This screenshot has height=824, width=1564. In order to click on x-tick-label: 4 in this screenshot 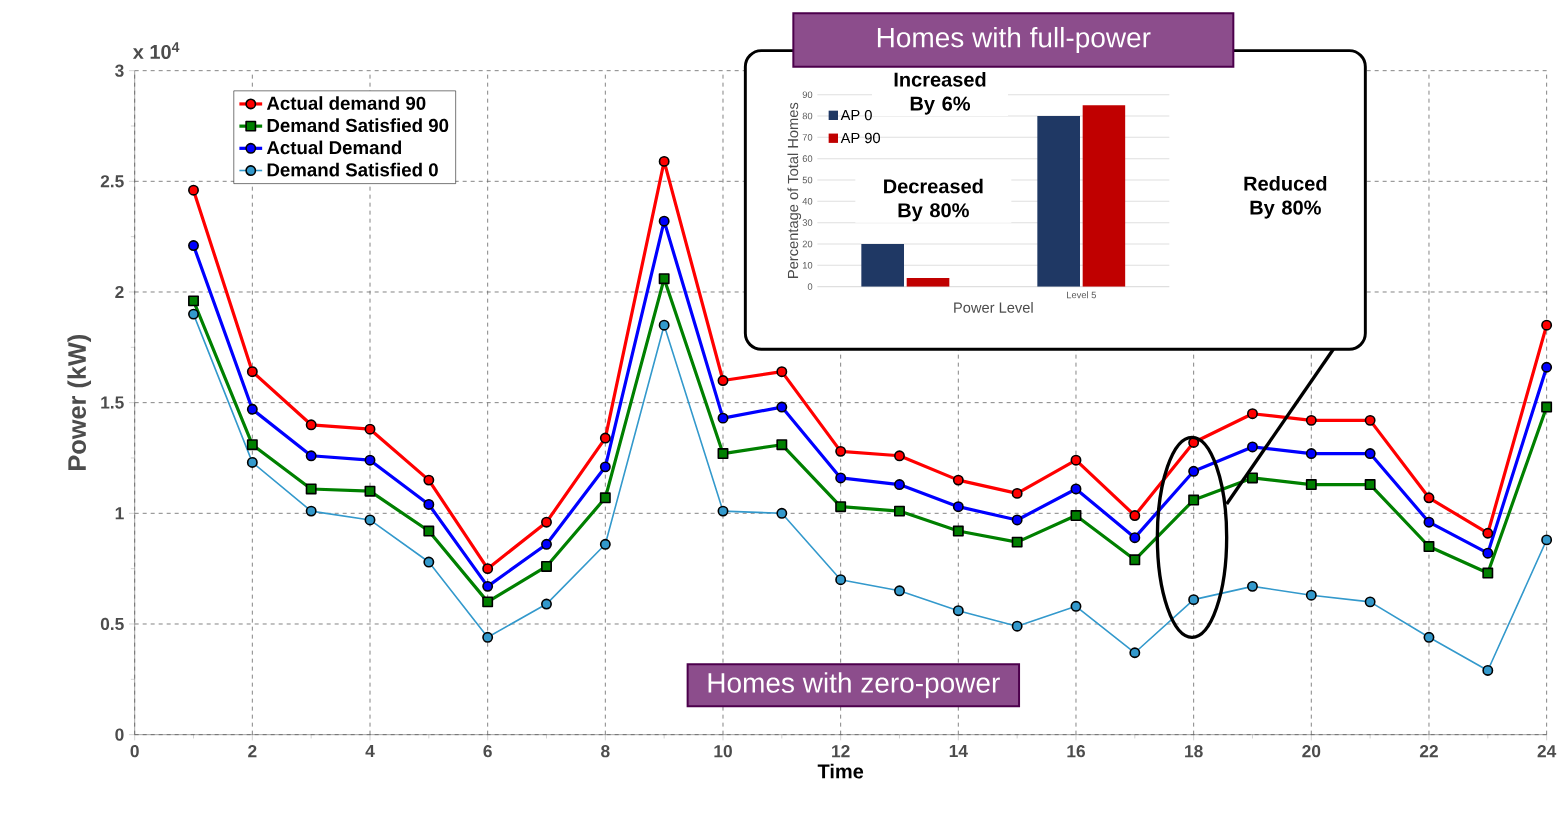, I will do `click(370, 751)`.